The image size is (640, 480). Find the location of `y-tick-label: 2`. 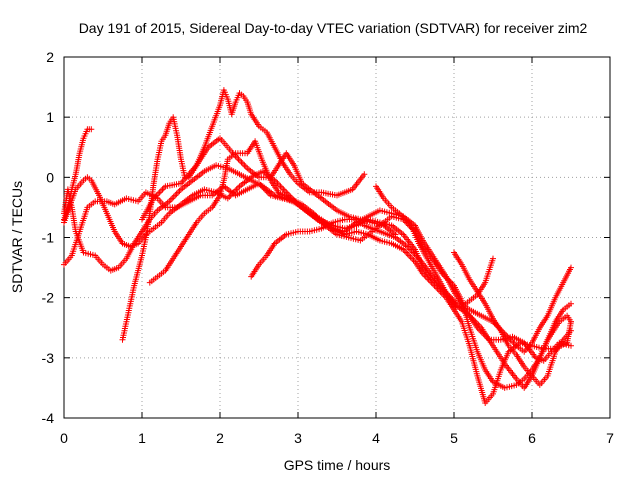

y-tick-label: 2 is located at coordinates (50, 57).